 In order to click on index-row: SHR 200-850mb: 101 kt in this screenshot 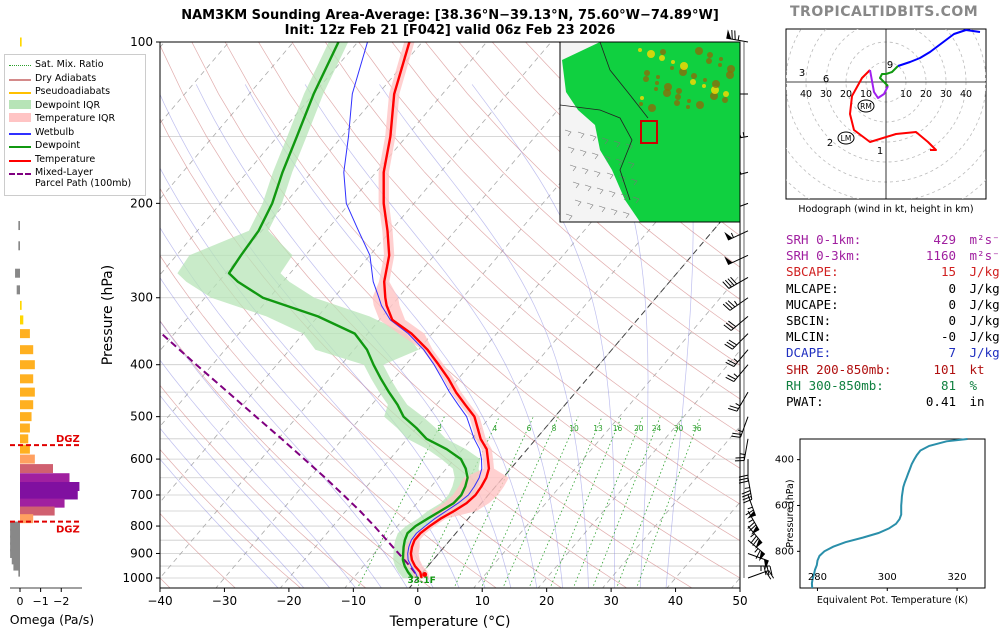, I will do `click(893, 370)`.